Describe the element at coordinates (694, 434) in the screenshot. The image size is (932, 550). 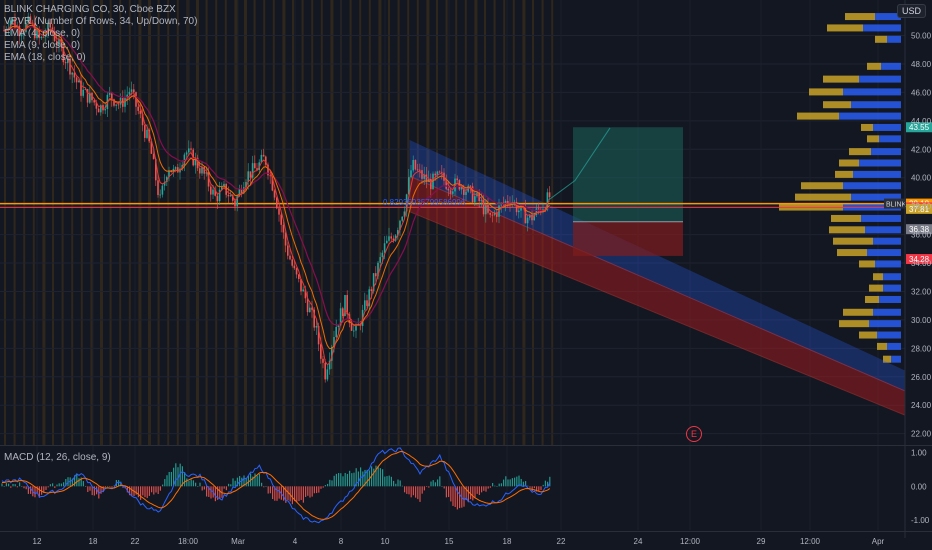
I see `earnings-icon: E` at that location.